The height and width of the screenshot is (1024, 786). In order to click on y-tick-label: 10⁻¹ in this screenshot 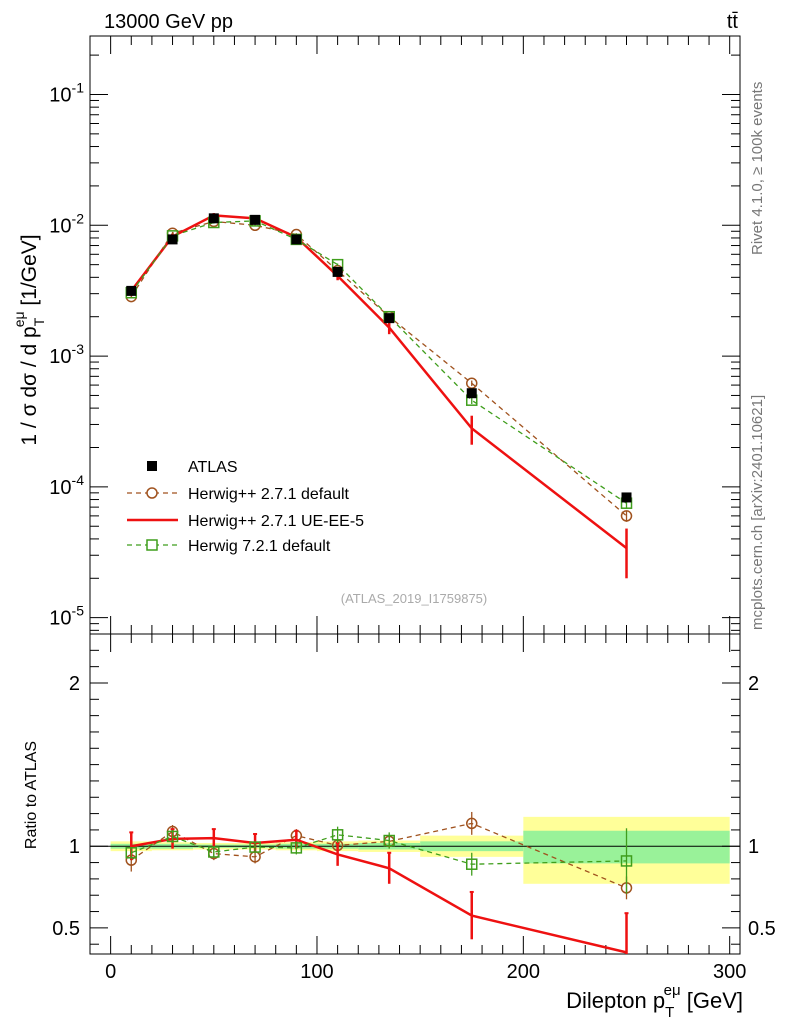, I will do `click(66, 92)`.